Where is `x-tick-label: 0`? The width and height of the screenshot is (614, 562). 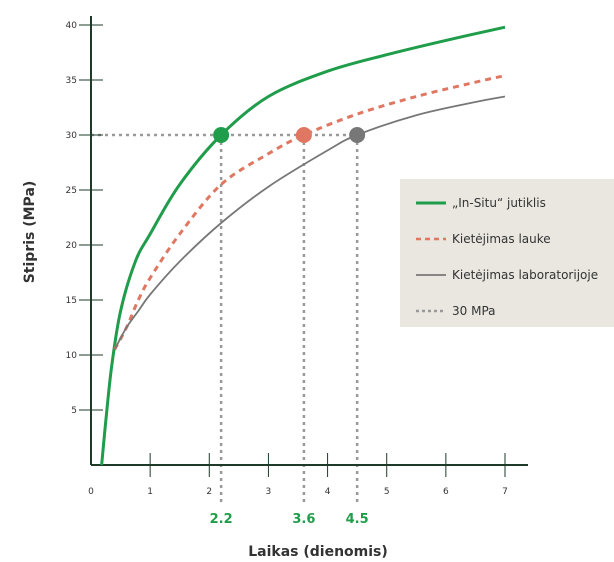
x-tick-label: 0 is located at coordinates (91, 492).